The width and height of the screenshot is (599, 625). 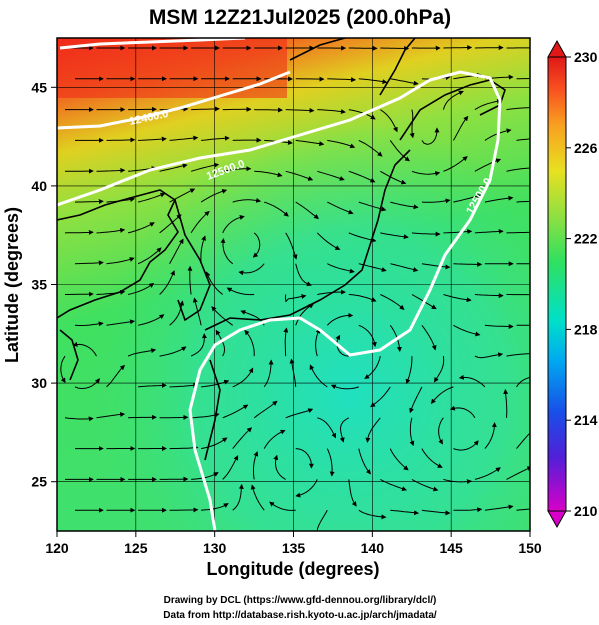 What do you see at coordinates (300, 17) in the screenshot?
I see `page-title: MSM 12Z21Jul2025 (200.0hPa)` at bounding box center [300, 17].